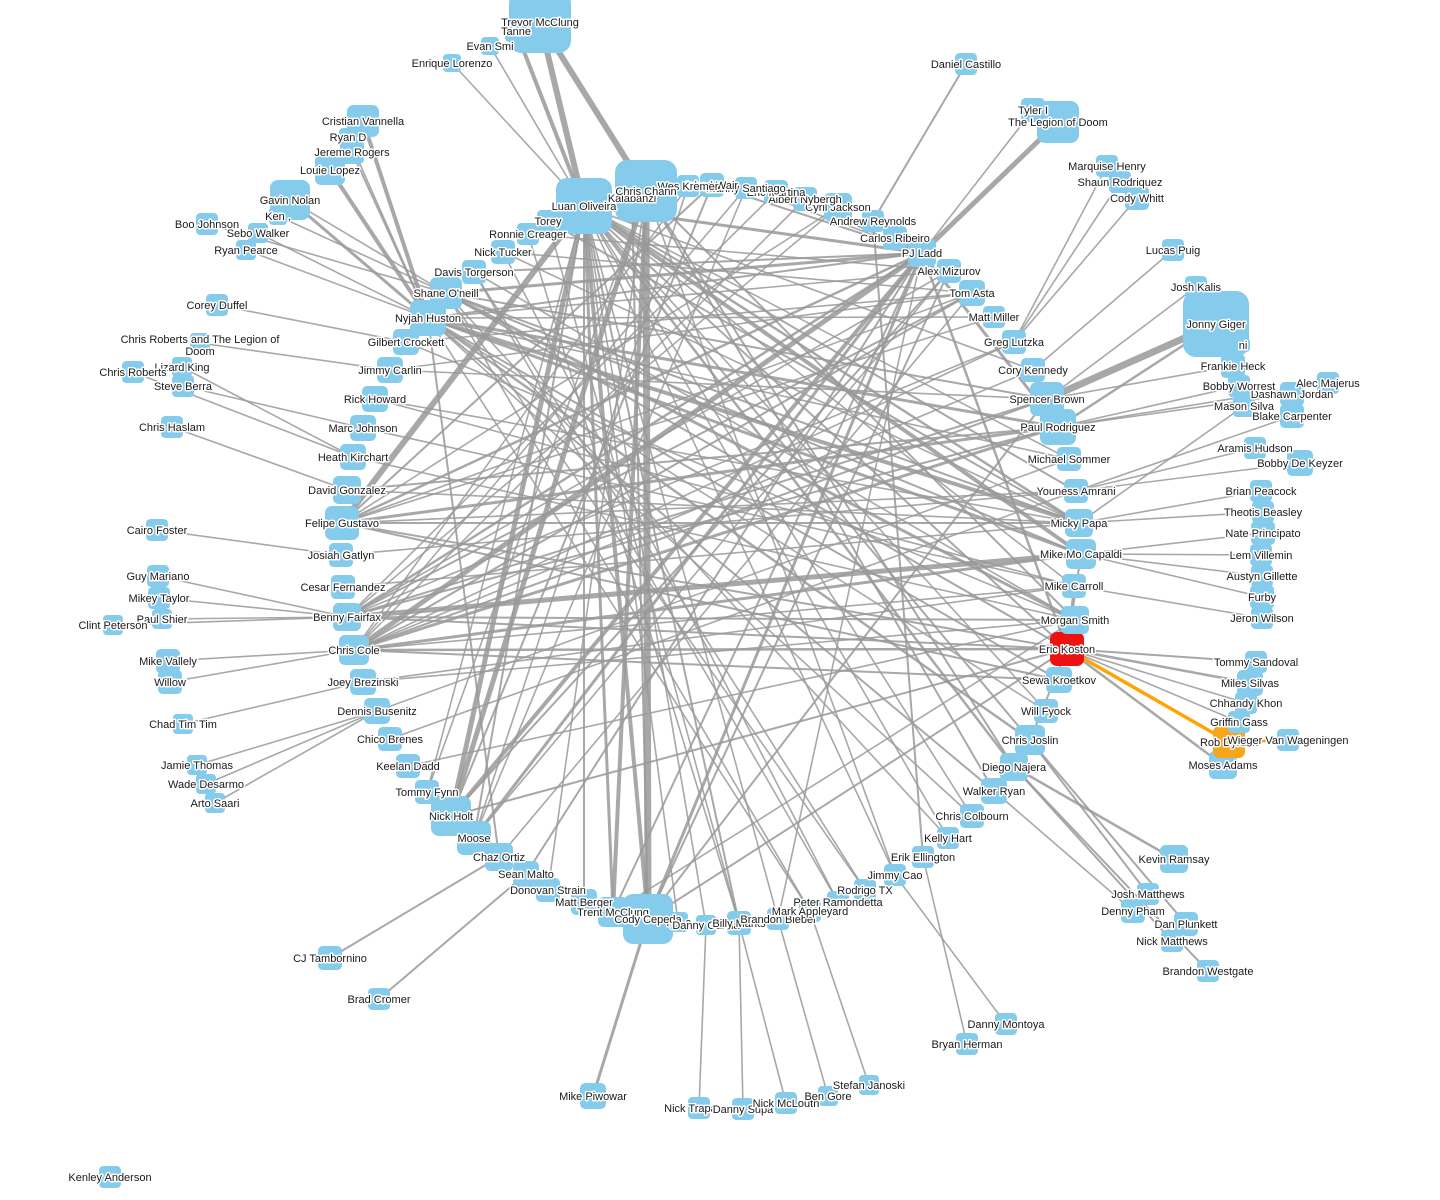 The height and width of the screenshot is (1200, 1440). Describe the element at coordinates (1014, 342) in the screenshot. I see `node-greg-lutzka` at that location.